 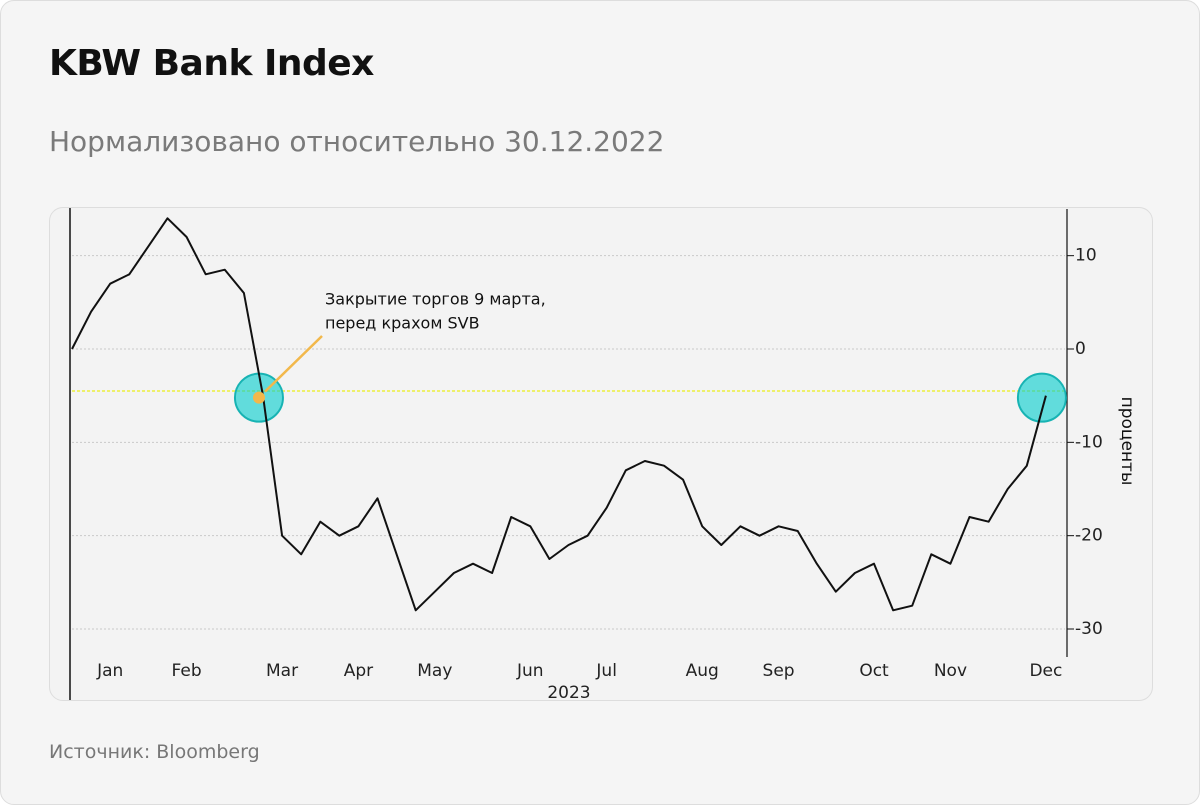 What do you see at coordinates (109, 671) in the screenshot?
I see `x-tick-label: Jan` at bounding box center [109, 671].